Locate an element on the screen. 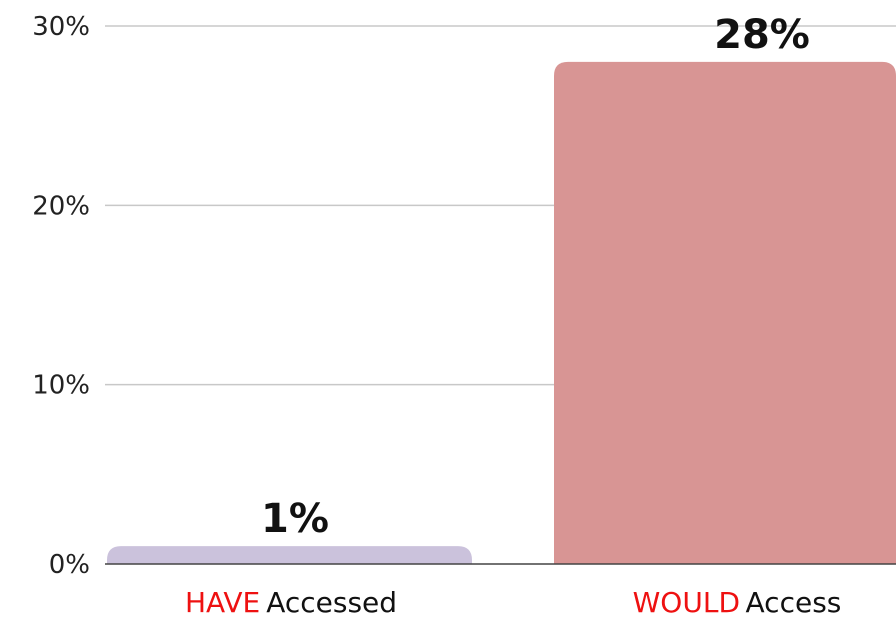  category-rest: Access is located at coordinates (794, 602).